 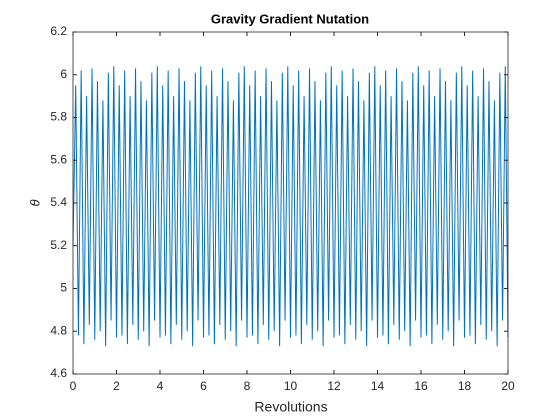 What do you see at coordinates (203, 386) in the screenshot?
I see `x-tick-label: 6` at bounding box center [203, 386].